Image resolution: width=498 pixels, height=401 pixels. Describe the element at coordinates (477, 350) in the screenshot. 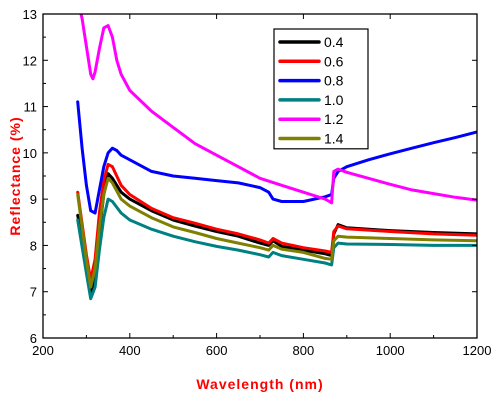

I see `x-tick-label: 1200` at that location.